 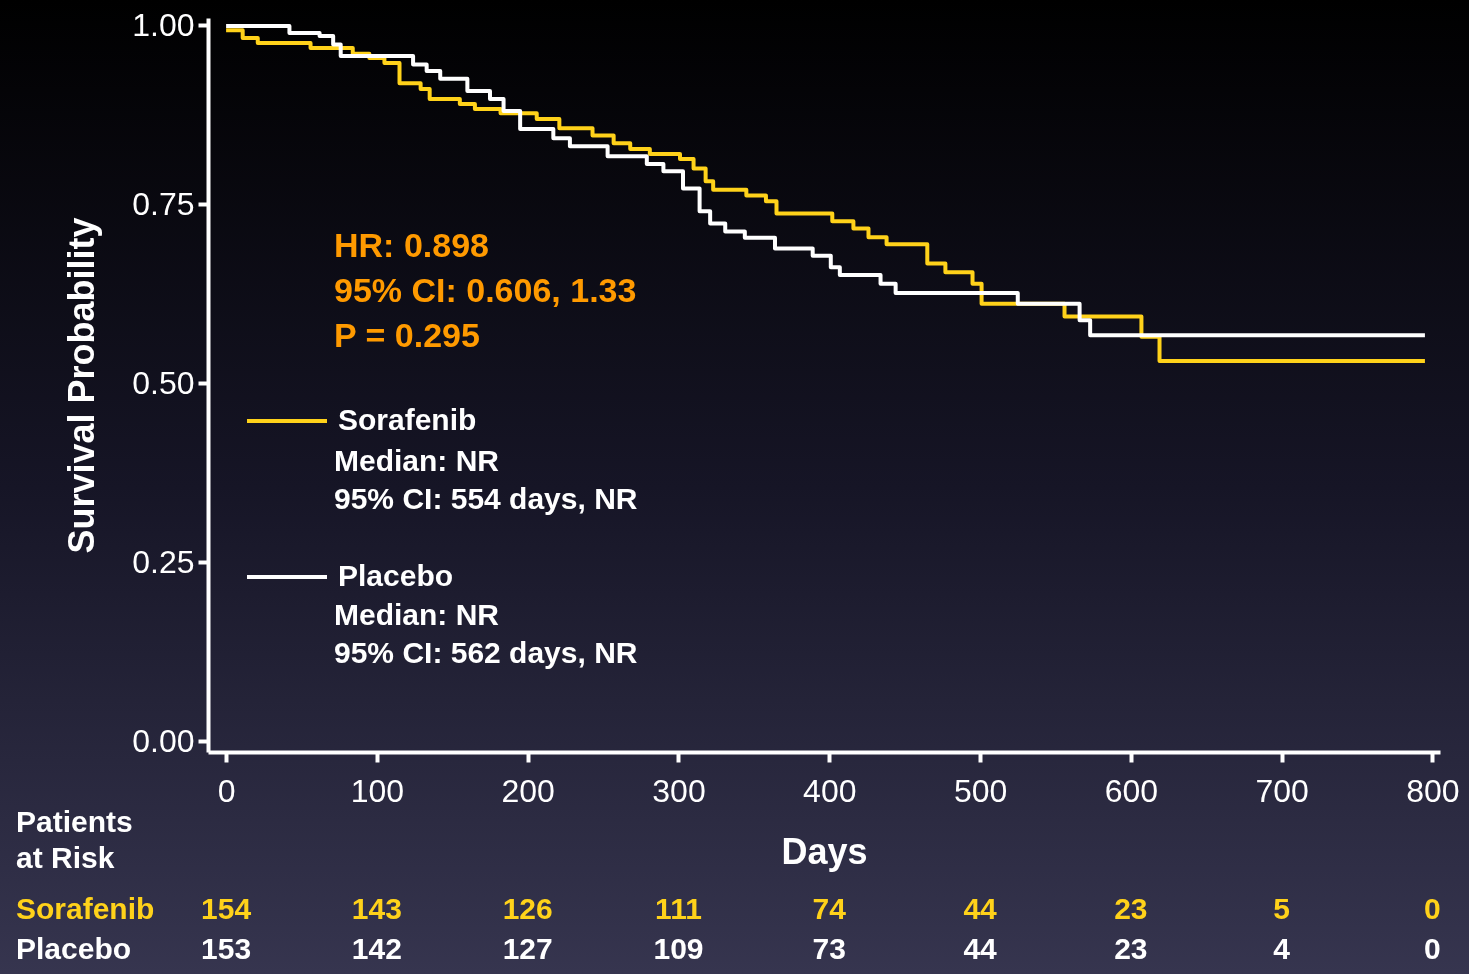 What do you see at coordinates (407, 419) in the screenshot?
I see `legend-label: Sorafenib` at bounding box center [407, 419].